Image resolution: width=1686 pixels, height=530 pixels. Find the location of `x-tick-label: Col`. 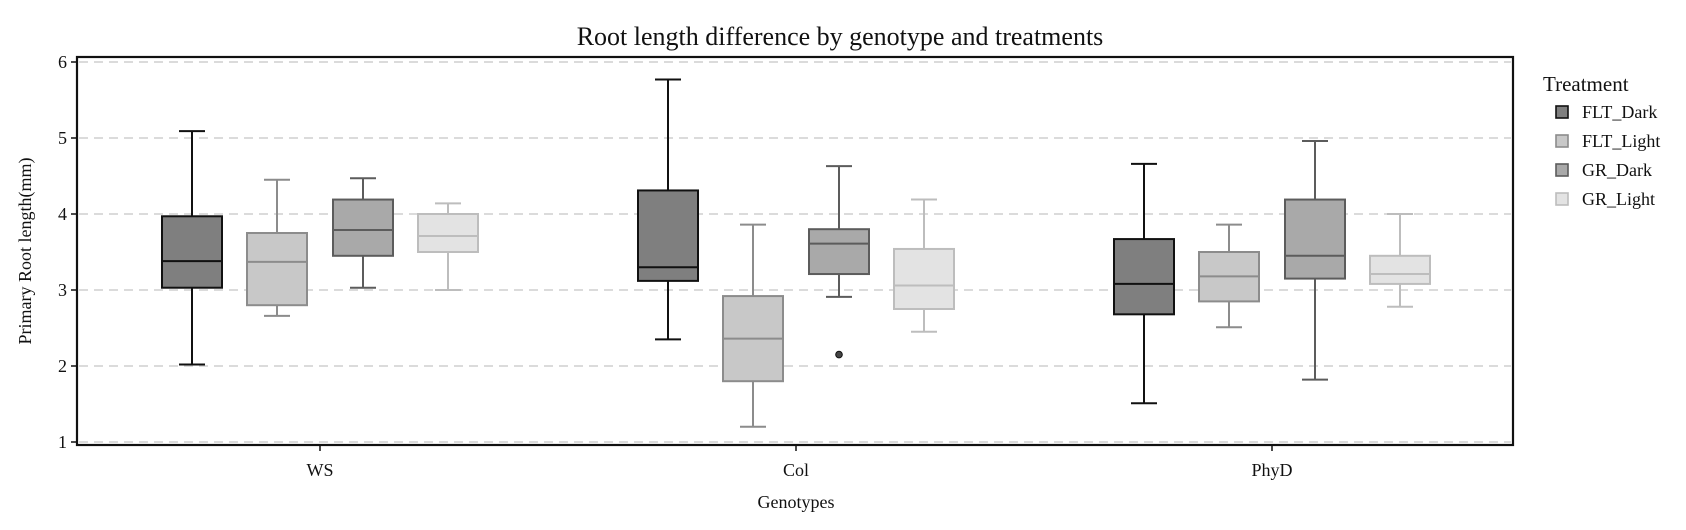

x-tick-label: Col is located at coordinates (796, 470).